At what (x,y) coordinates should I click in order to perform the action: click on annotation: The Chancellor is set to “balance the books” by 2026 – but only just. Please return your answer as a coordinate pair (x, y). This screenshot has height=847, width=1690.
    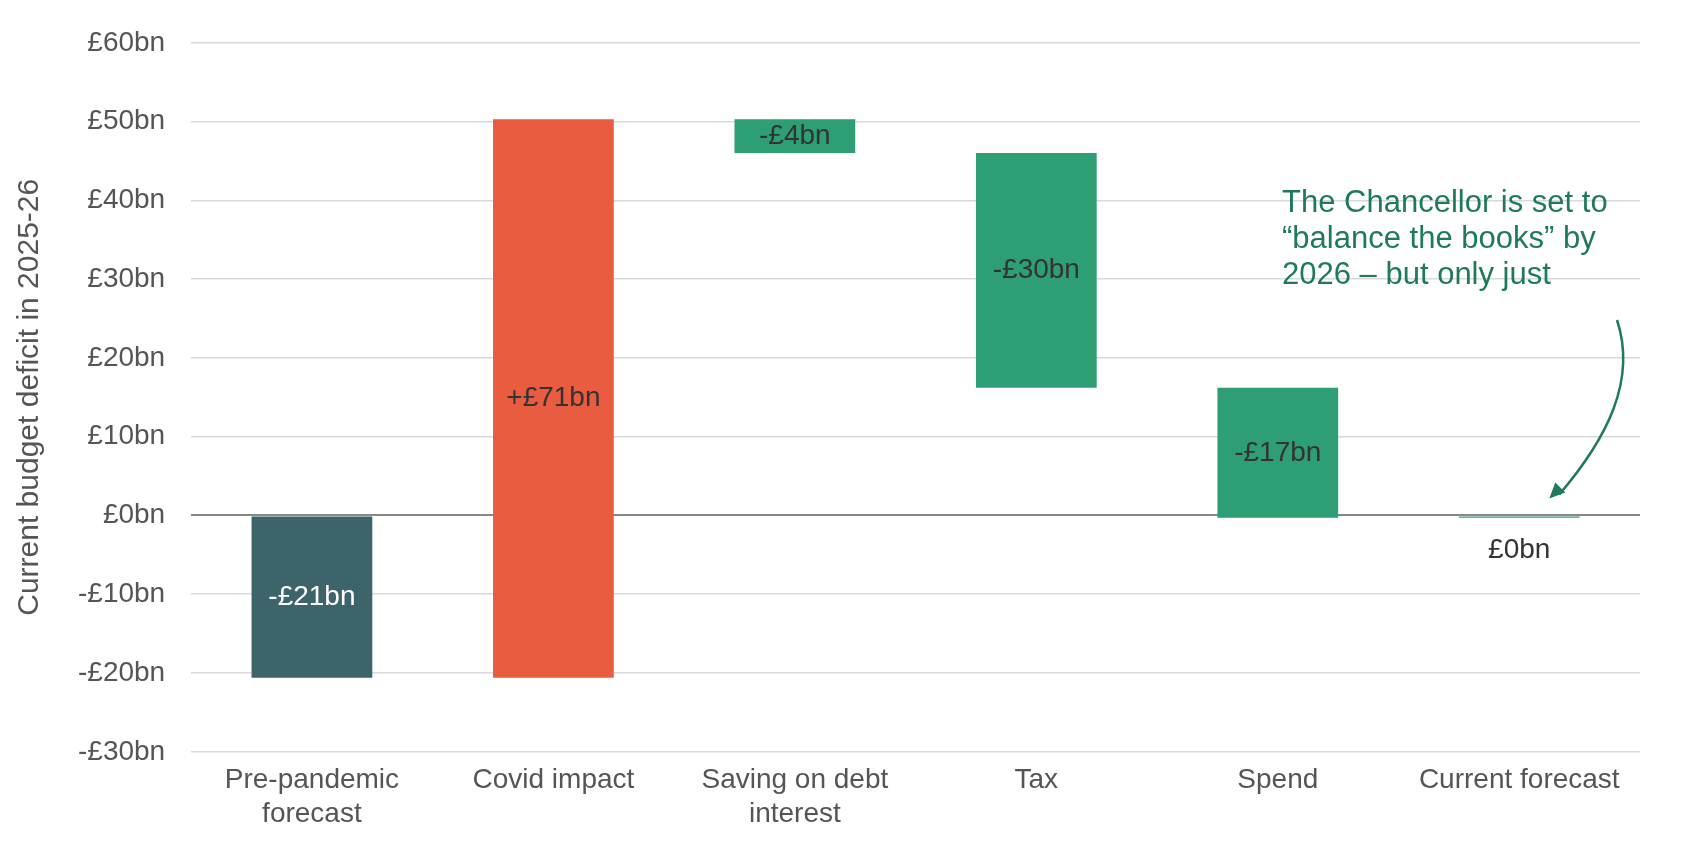
    Looking at the image, I should click on (1445, 238).